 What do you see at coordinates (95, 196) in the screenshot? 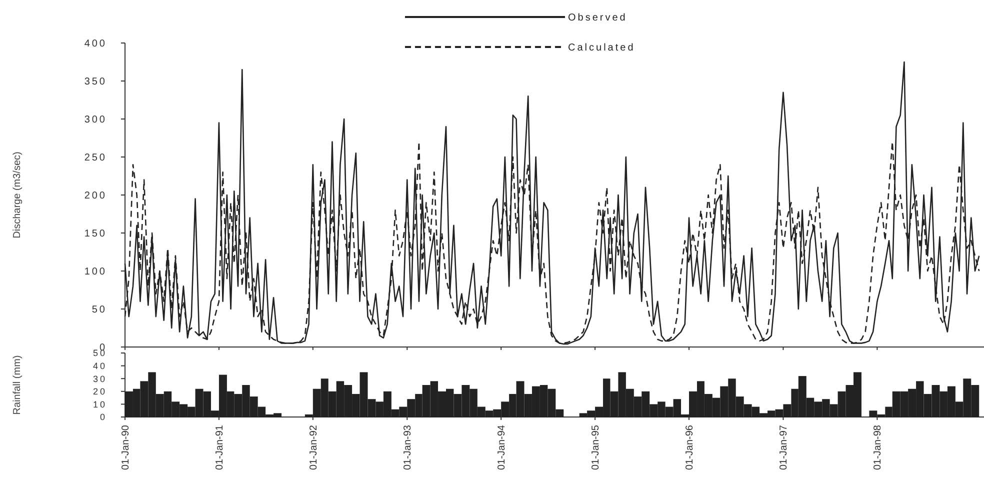
I see `y-tick-label: 200` at bounding box center [95, 196].